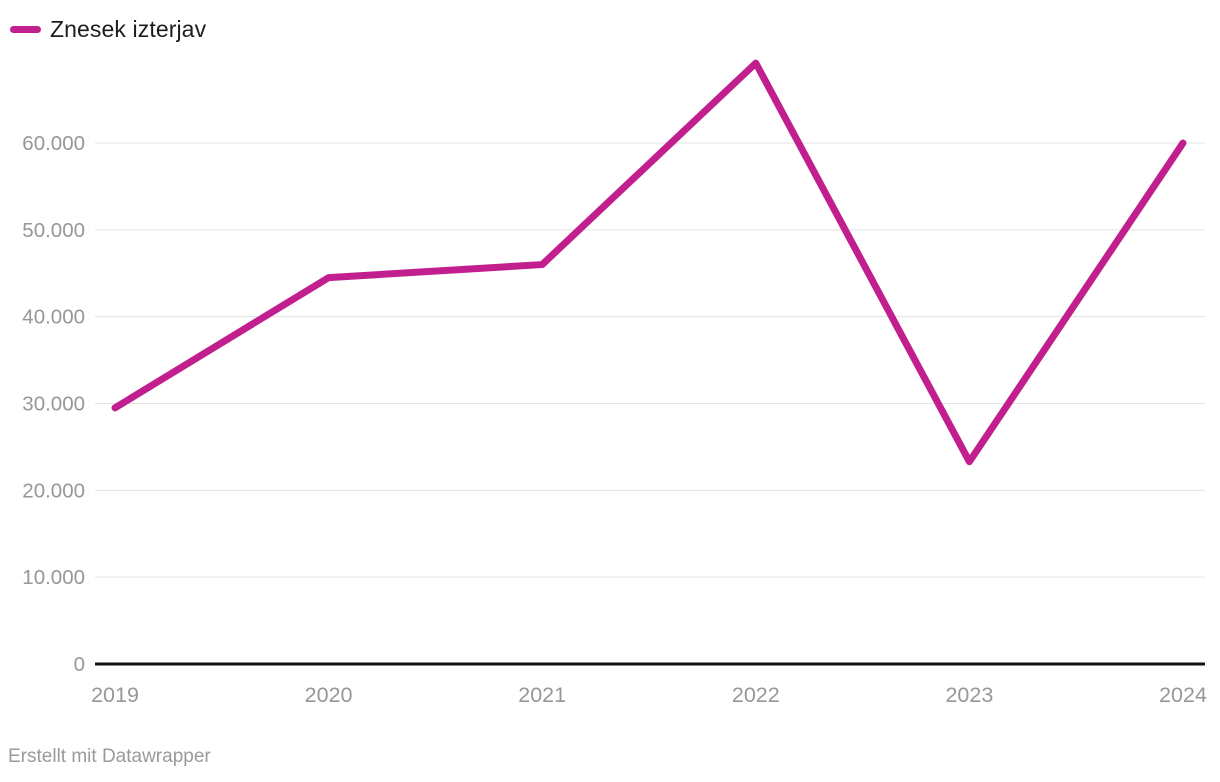 Image resolution: width=1220 pixels, height=782 pixels. I want to click on attribution-footer: Erstellt mit Datawrapper, so click(109, 757).